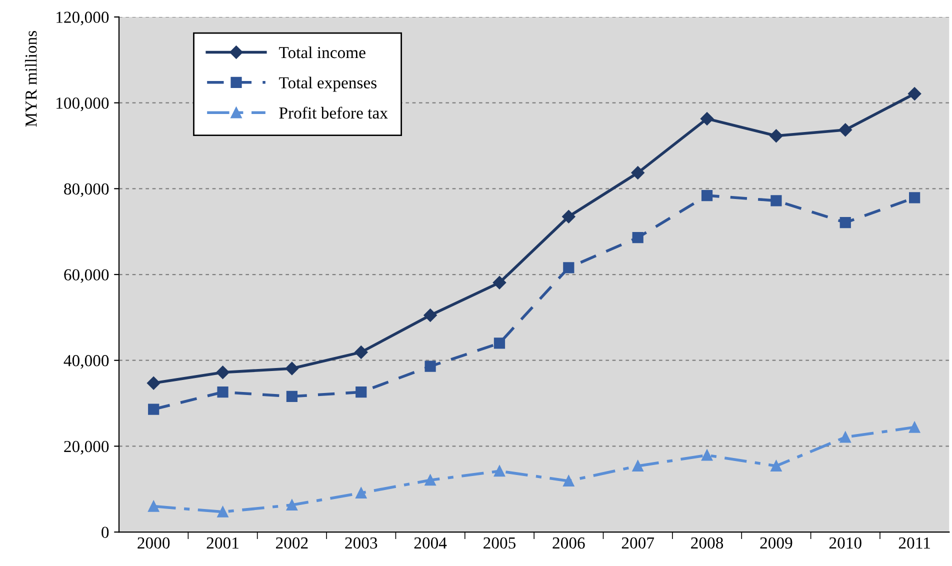 The image size is (952, 566). Describe the element at coordinates (568, 543) in the screenshot. I see `x-tick-label: 2006` at that location.